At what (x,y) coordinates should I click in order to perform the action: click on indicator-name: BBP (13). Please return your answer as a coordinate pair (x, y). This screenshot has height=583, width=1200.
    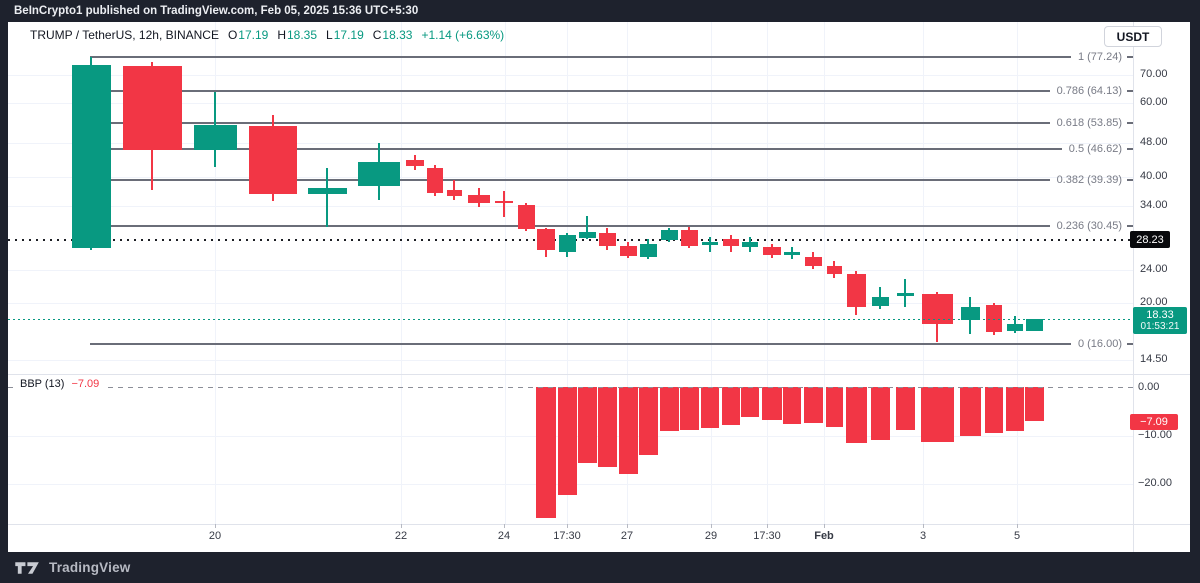
    Looking at the image, I should click on (42, 384).